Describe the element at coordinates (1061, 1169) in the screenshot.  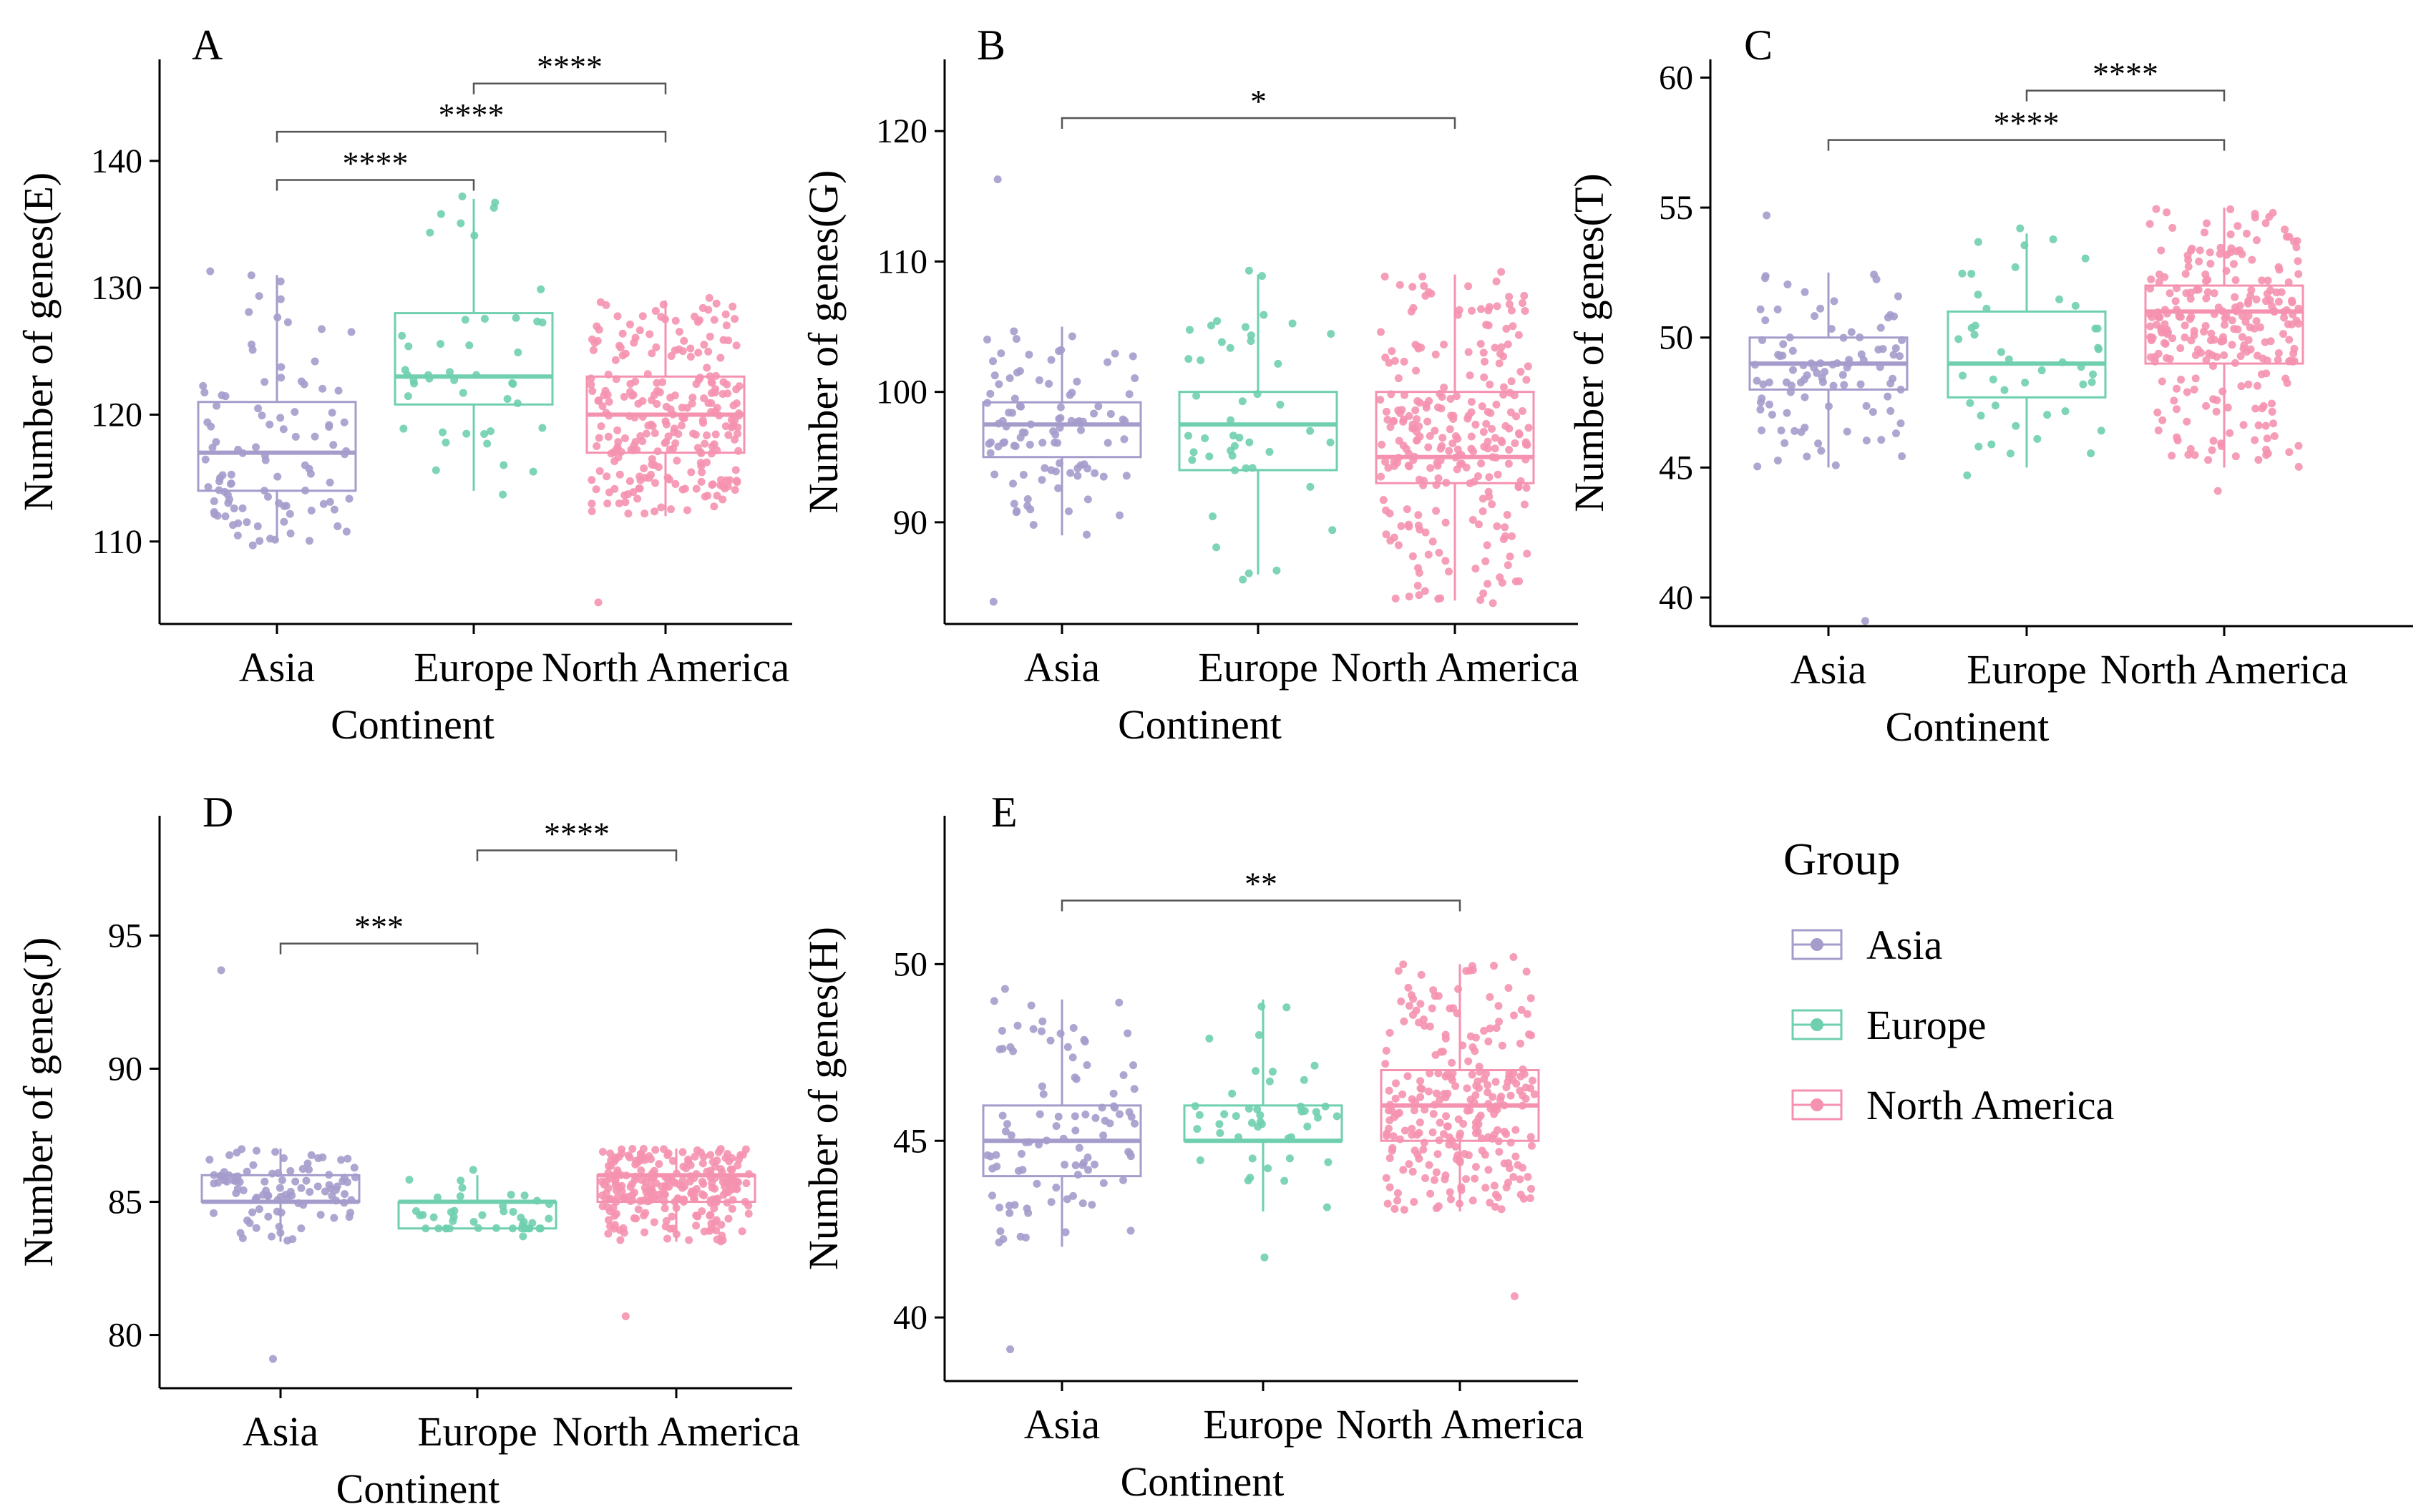
I see `data-points` at that location.